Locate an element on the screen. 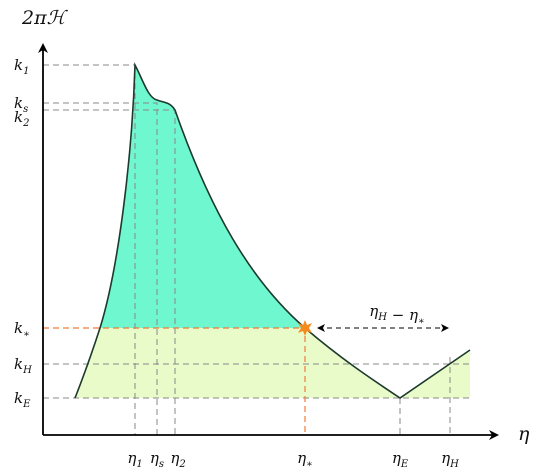  x-label: ηs is located at coordinates (157, 459).